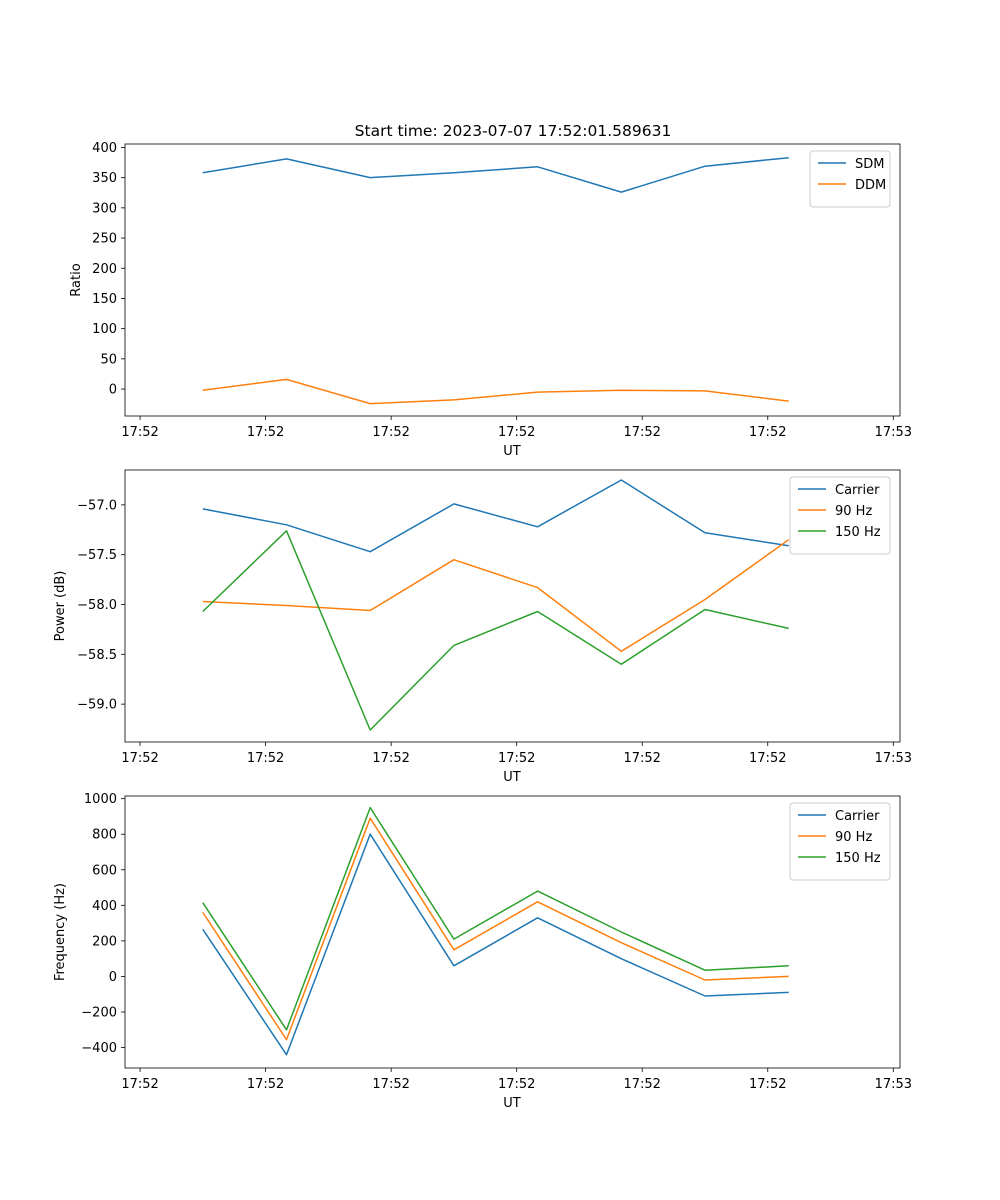  What do you see at coordinates (869, 164) in the screenshot?
I see `legend-label: SDM` at bounding box center [869, 164].